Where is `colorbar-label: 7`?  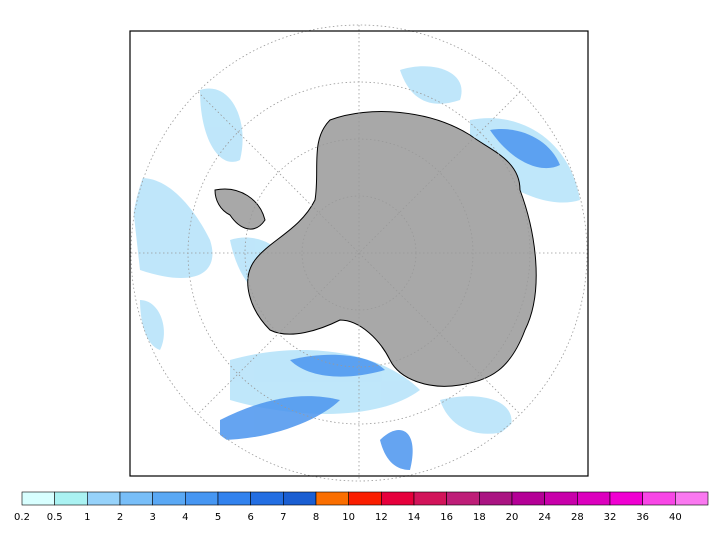
colorbar-label: 7 is located at coordinates (283, 517).